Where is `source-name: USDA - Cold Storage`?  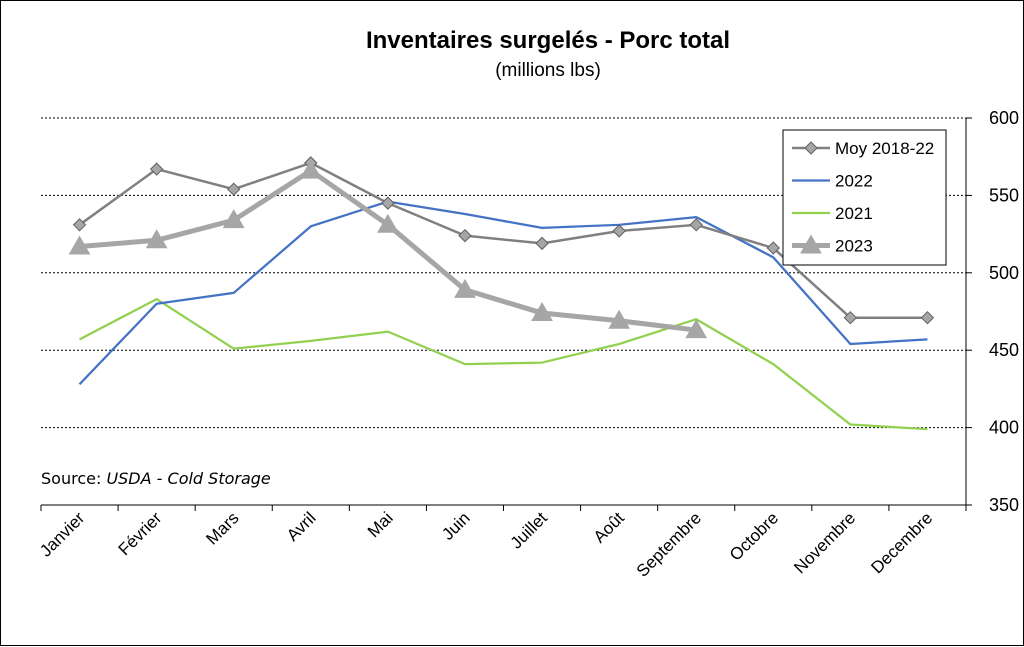 source-name: USDA - Cold Storage is located at coordinates (188, 478).